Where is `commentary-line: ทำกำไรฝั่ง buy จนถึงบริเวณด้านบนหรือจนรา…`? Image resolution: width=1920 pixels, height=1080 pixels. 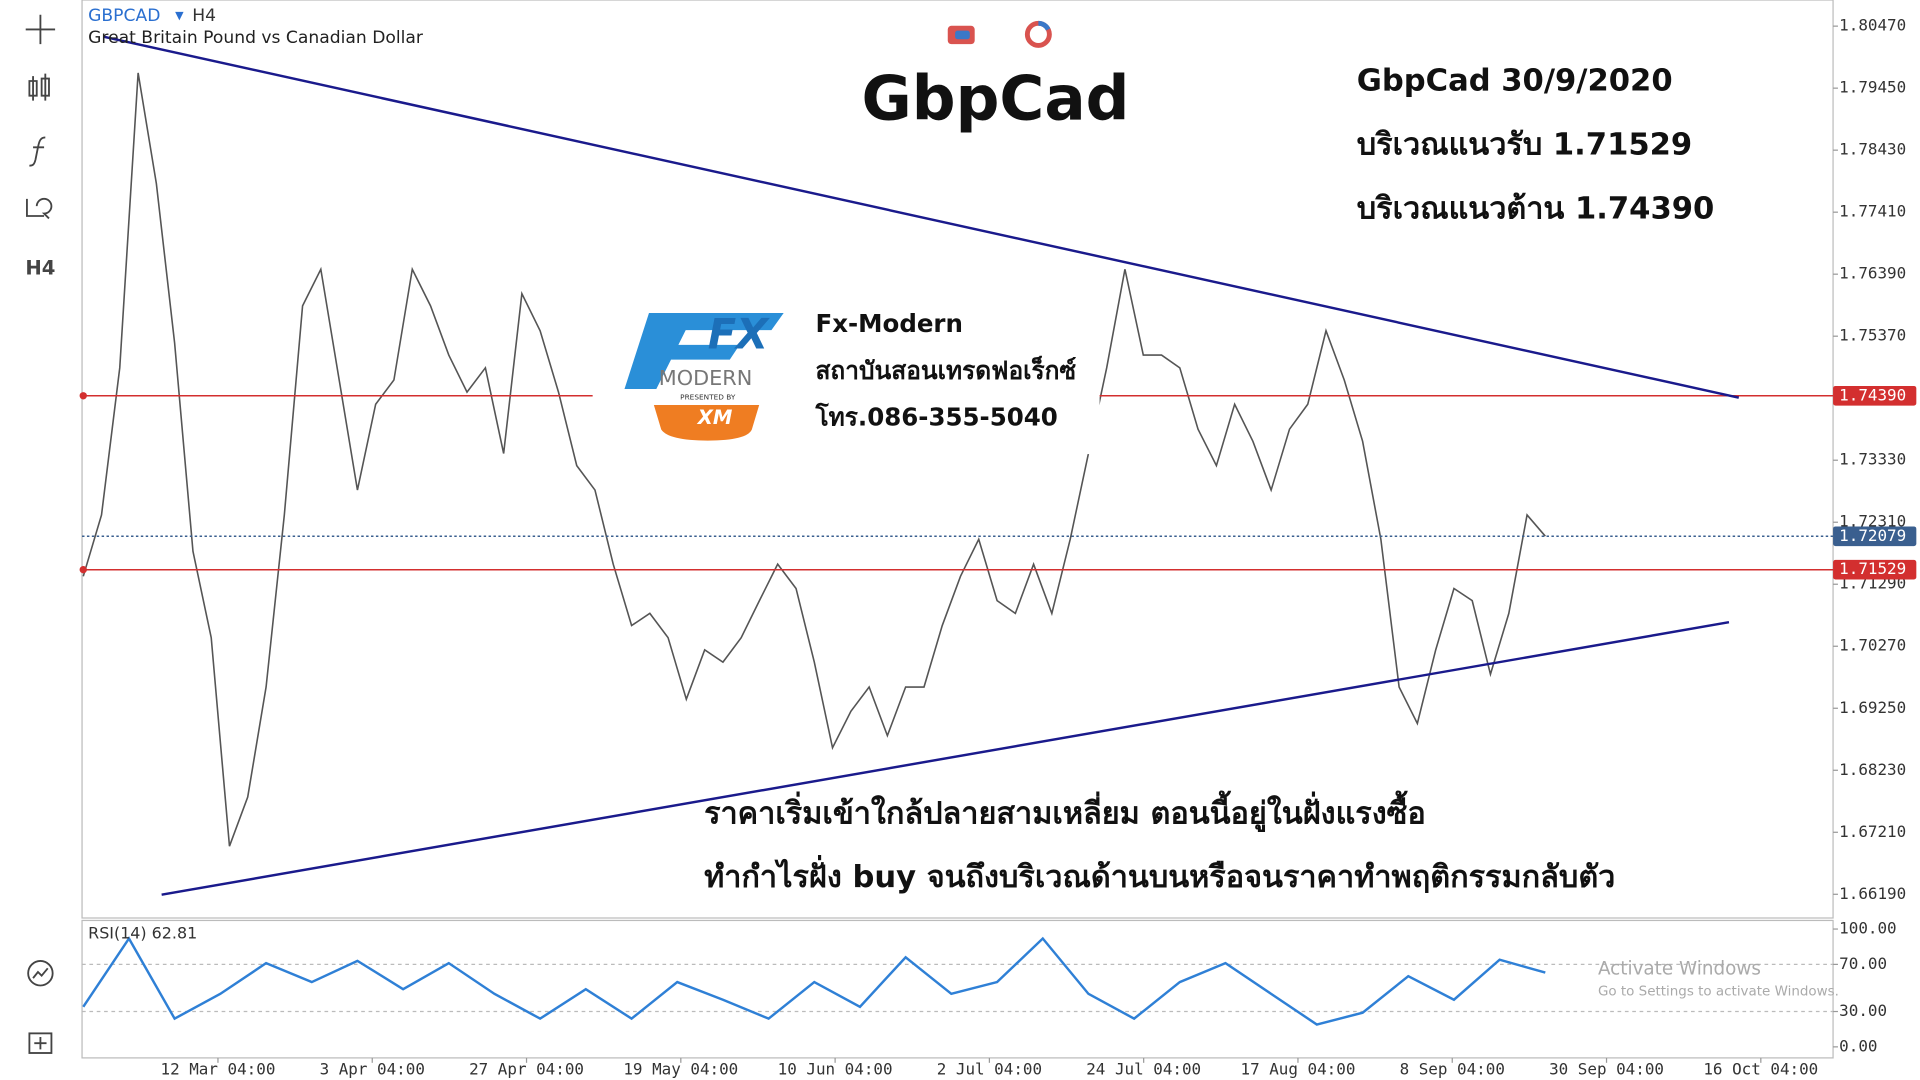 commentary-line: ทำกำไรฝั่ง buy จนถึงบริเวณด้านบนหรือจนรา… is located at coordinates (1159, 875).